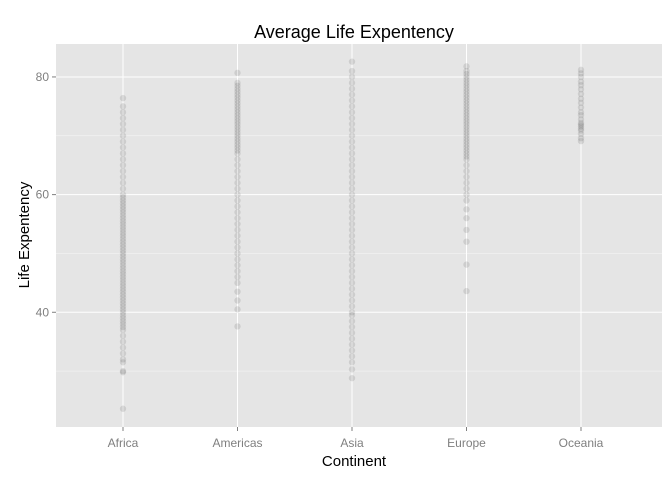 The width and height of the screenshot is (672, 480). I want to click on y-axis-title: Life Expentency, so click(24, 234).